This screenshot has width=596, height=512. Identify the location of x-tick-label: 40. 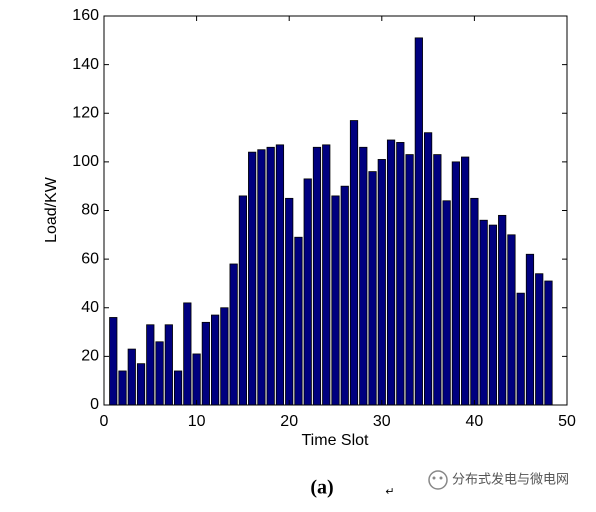
(475, 421).